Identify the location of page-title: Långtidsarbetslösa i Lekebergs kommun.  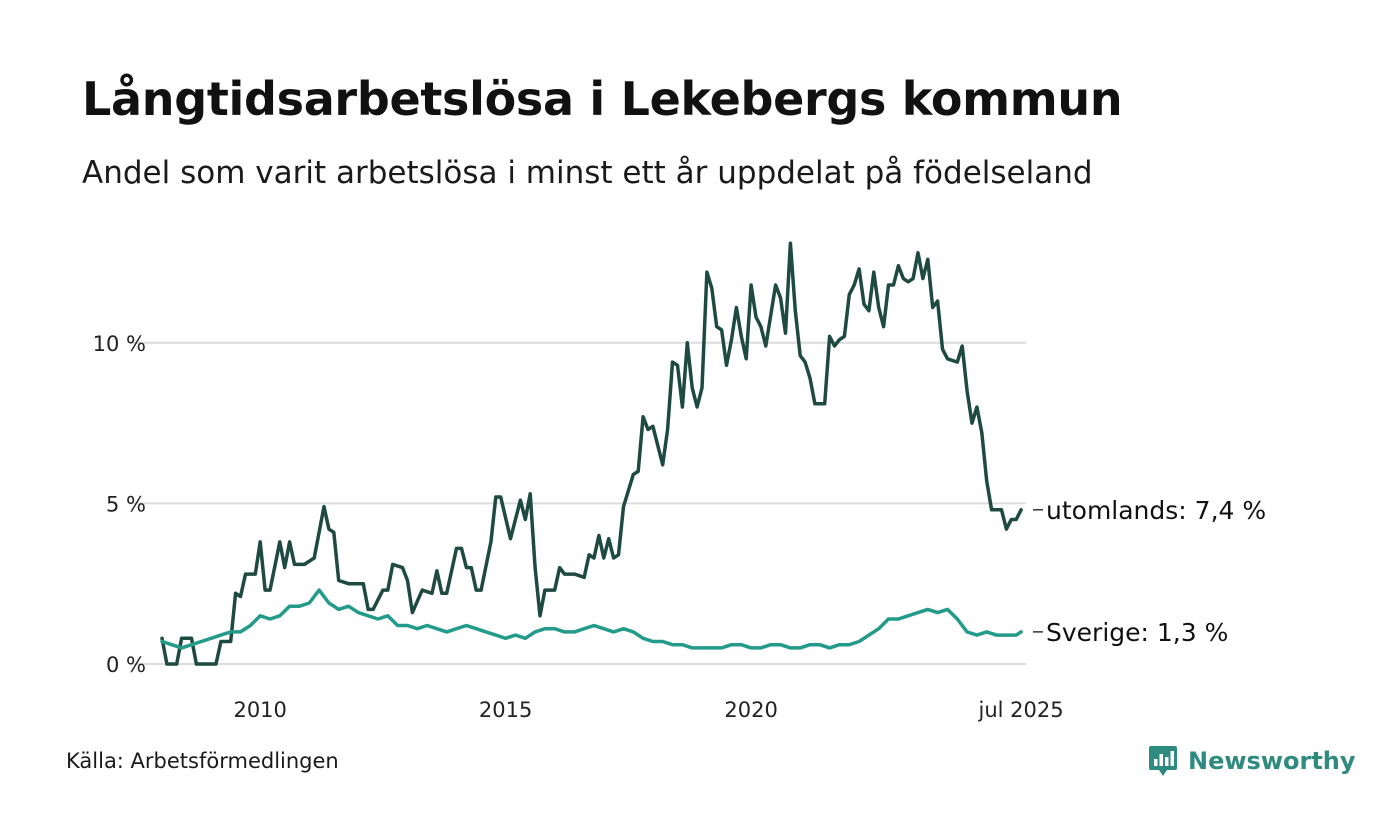
(602, 99).